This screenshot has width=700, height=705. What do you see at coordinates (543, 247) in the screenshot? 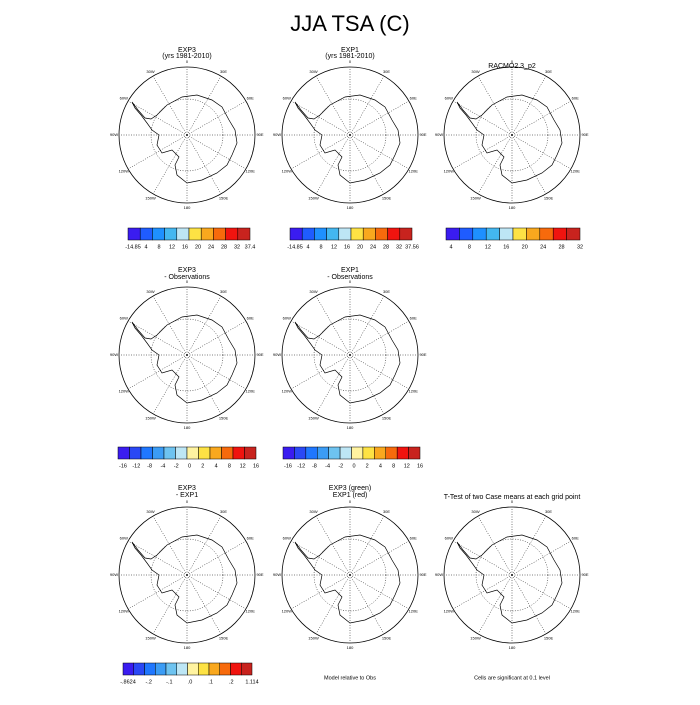
I see `colorbar-label: 24` at bounding box center [543, 247].